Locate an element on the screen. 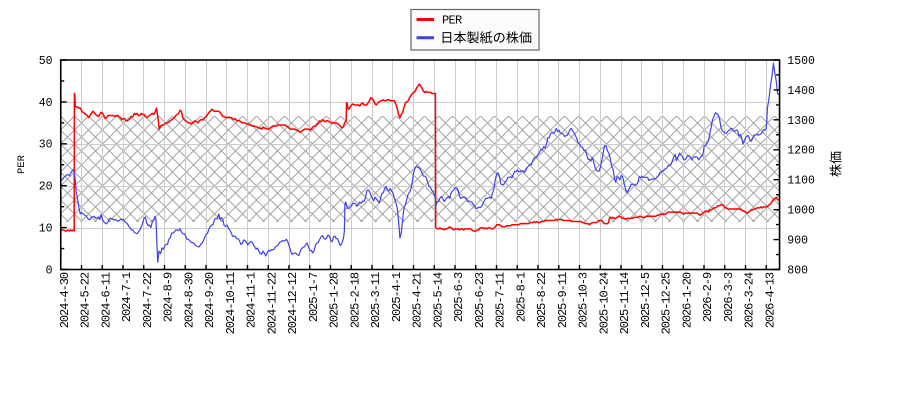 The width and height of the screenshot is (900, 405). svg-text: 2025-4-1 is located at coordinates (397, 297).